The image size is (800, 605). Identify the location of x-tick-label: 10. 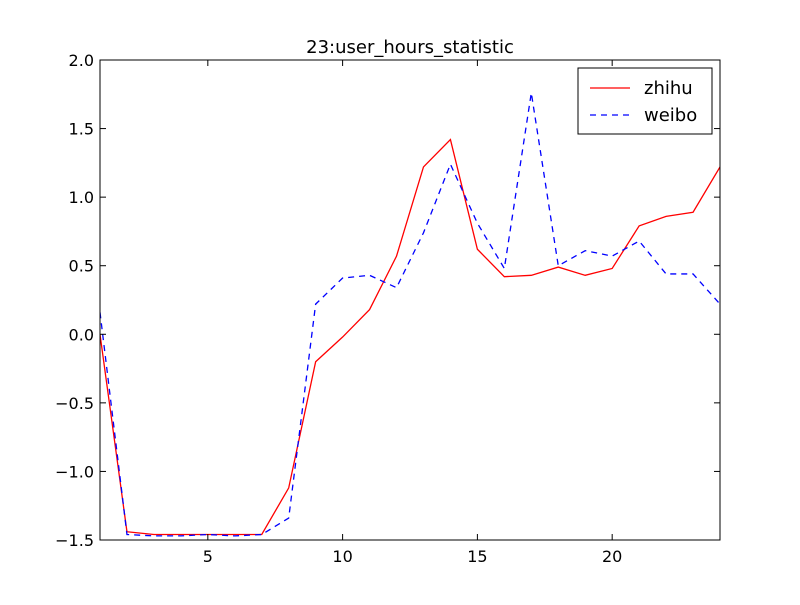
(342, 556).